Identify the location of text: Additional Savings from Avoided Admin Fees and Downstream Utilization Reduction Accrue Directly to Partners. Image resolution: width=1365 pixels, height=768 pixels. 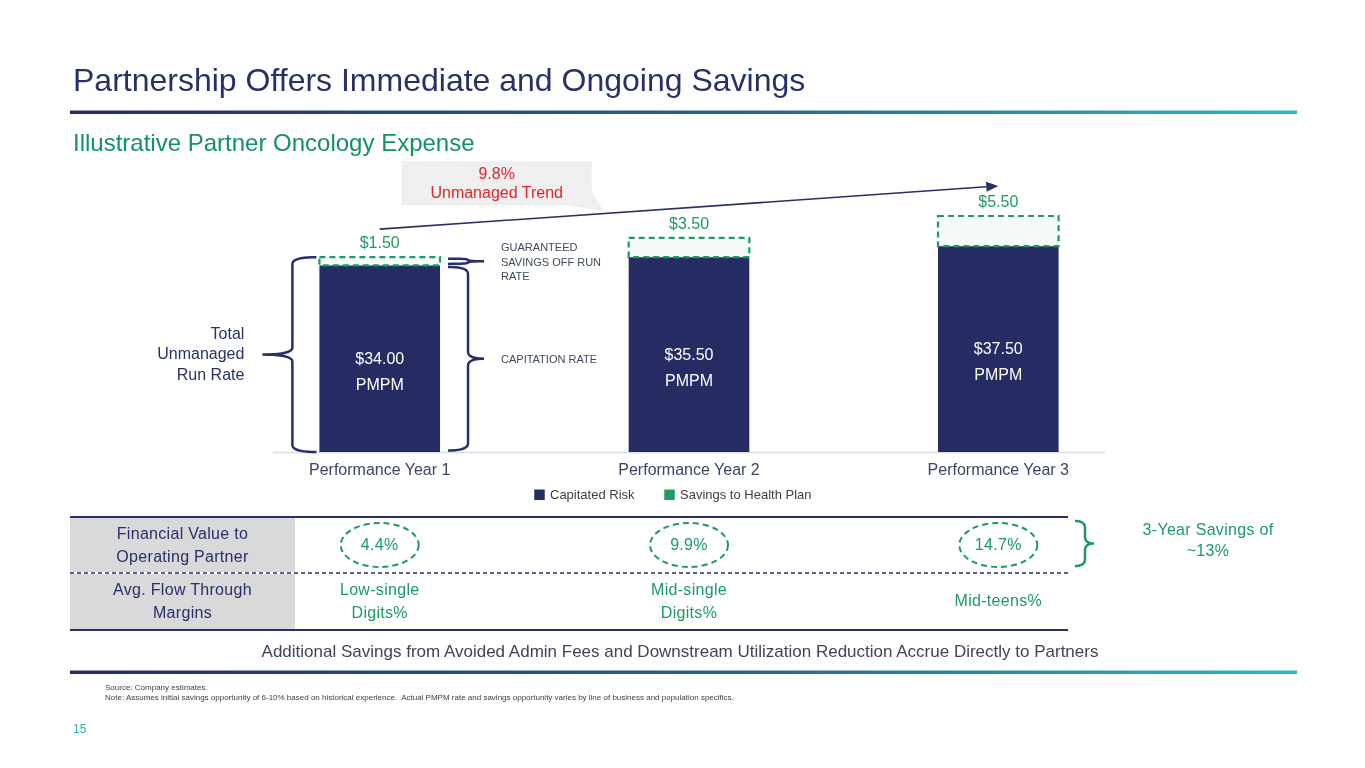
(680, 651).